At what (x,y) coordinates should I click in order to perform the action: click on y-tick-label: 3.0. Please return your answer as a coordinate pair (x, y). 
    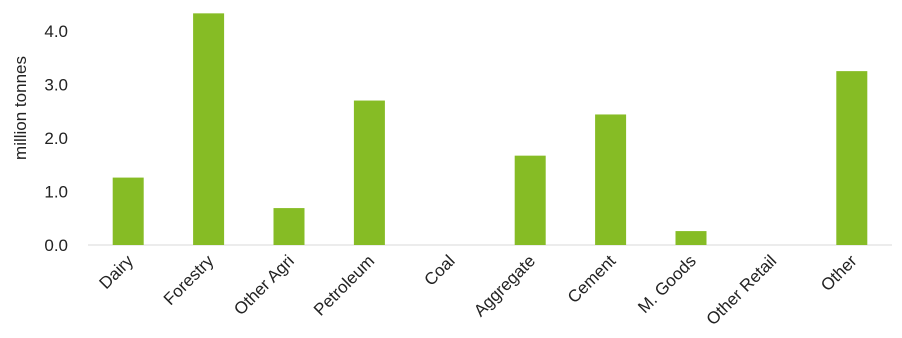
    Looking at the image, I should click on (56, 85).